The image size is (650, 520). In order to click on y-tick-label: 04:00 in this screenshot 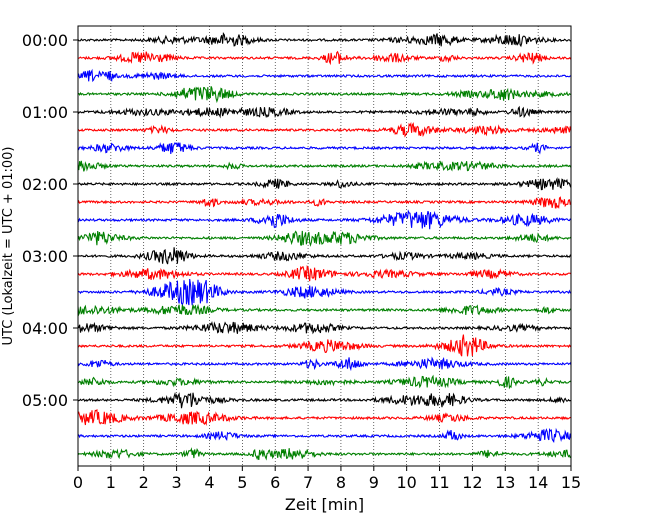, I will do `click(45, 328)`.